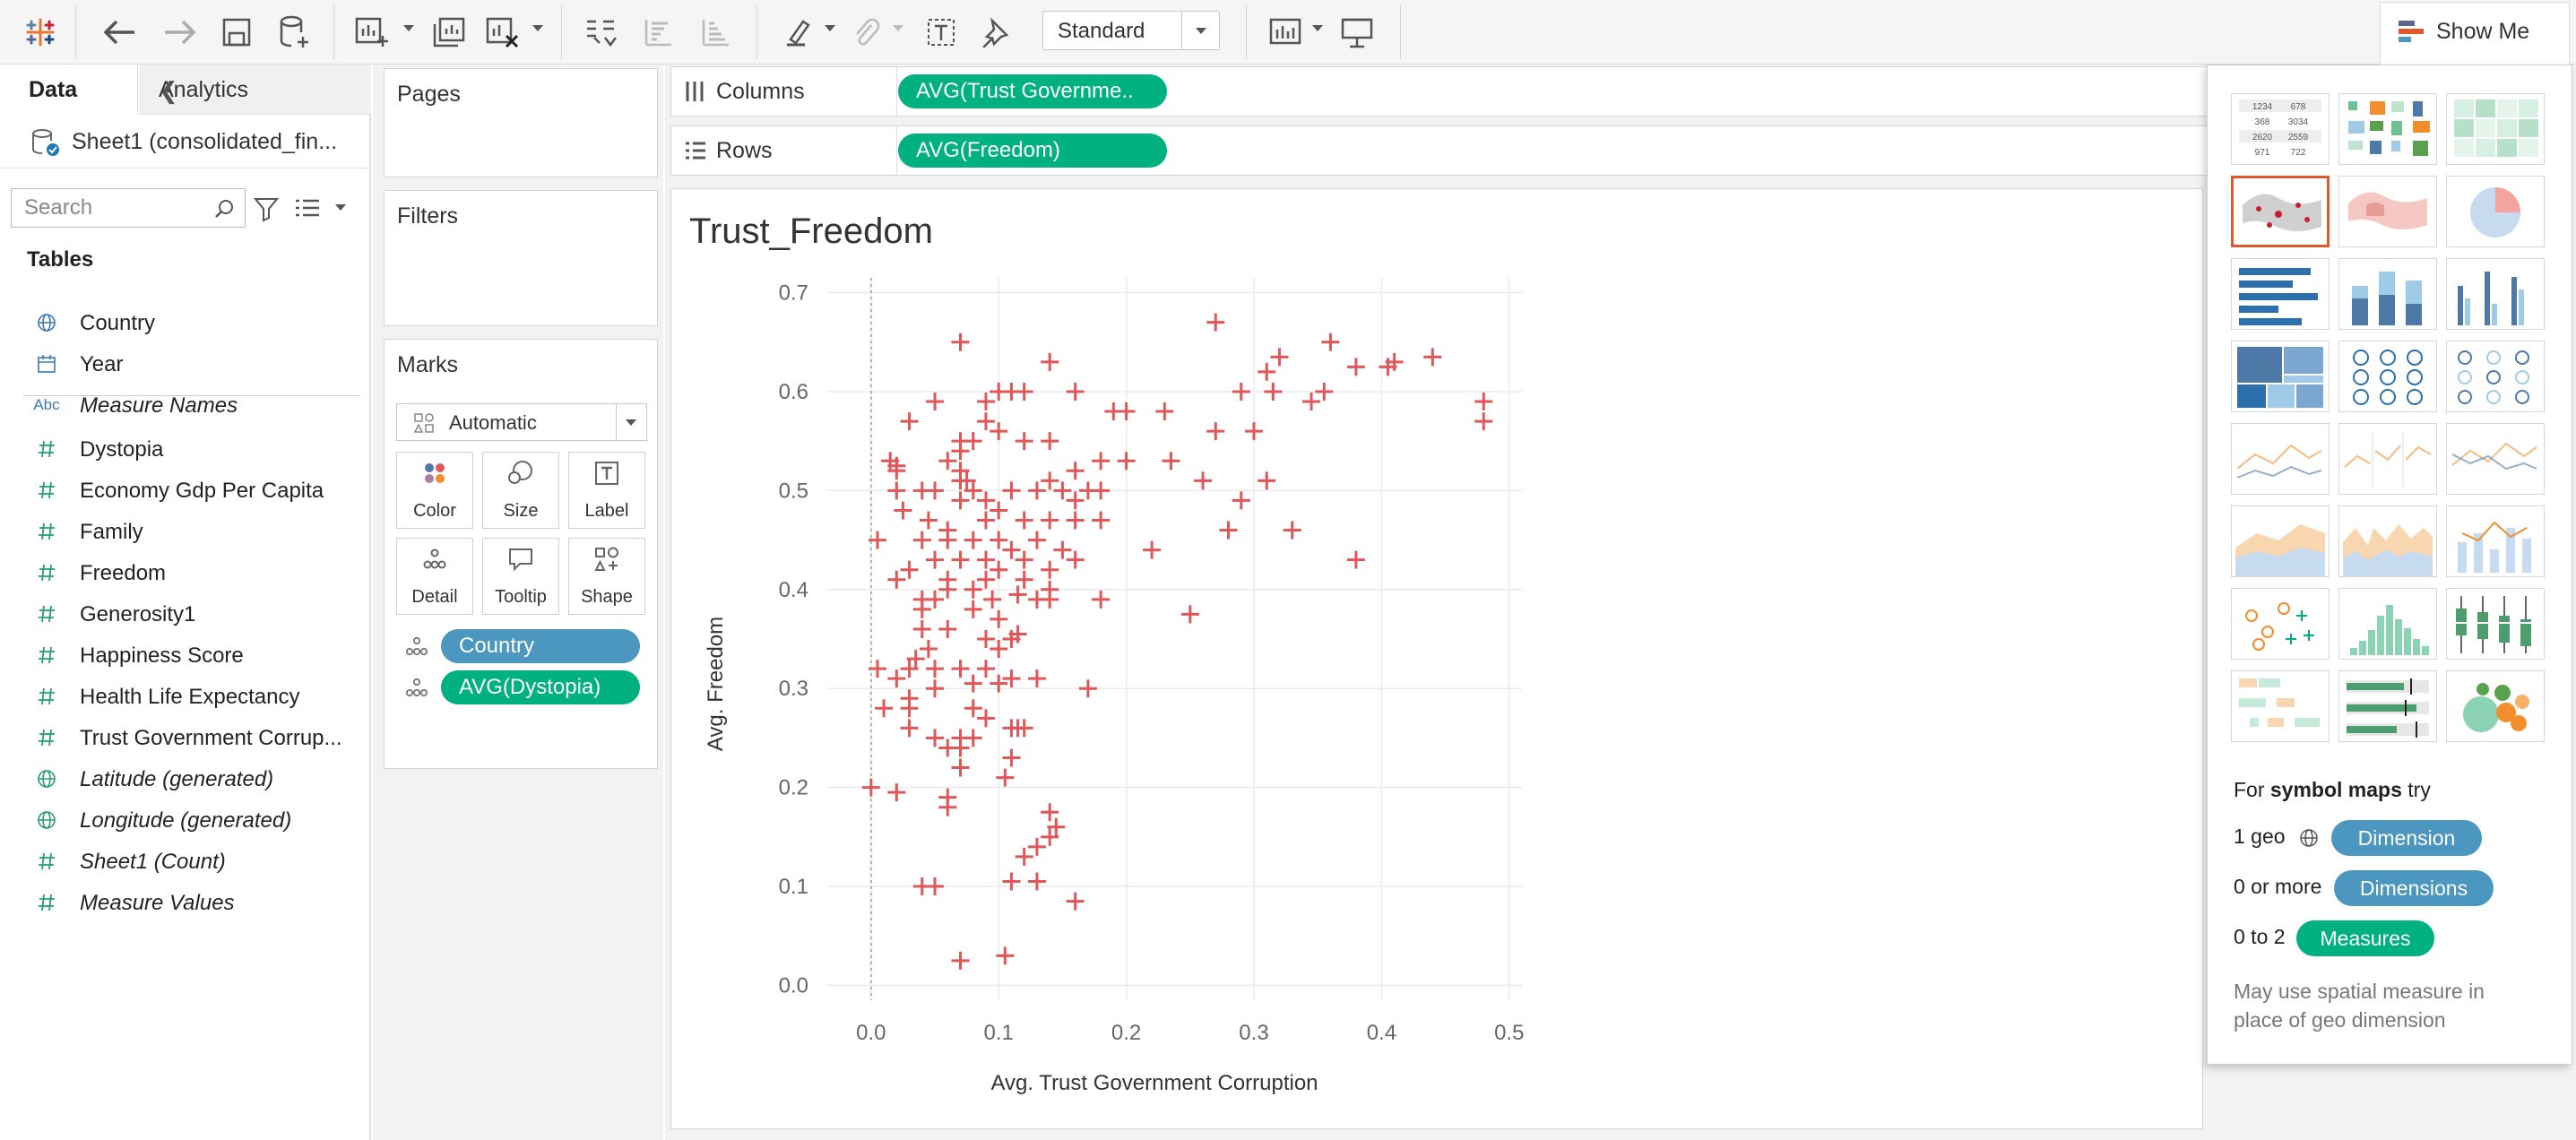 The width and height of the screenshot is (2576, 1140). I want to click on show-me-circle-views-icon, so click(2387, 376).